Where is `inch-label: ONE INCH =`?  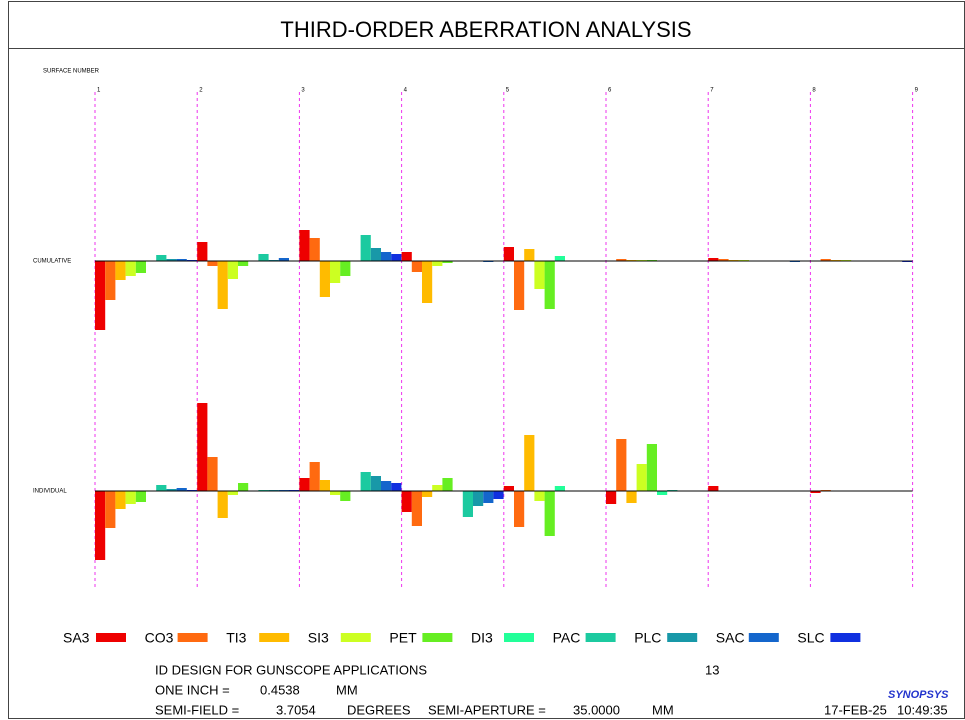
inch-label: ONE INCH = is located at coordinates (192, 689).